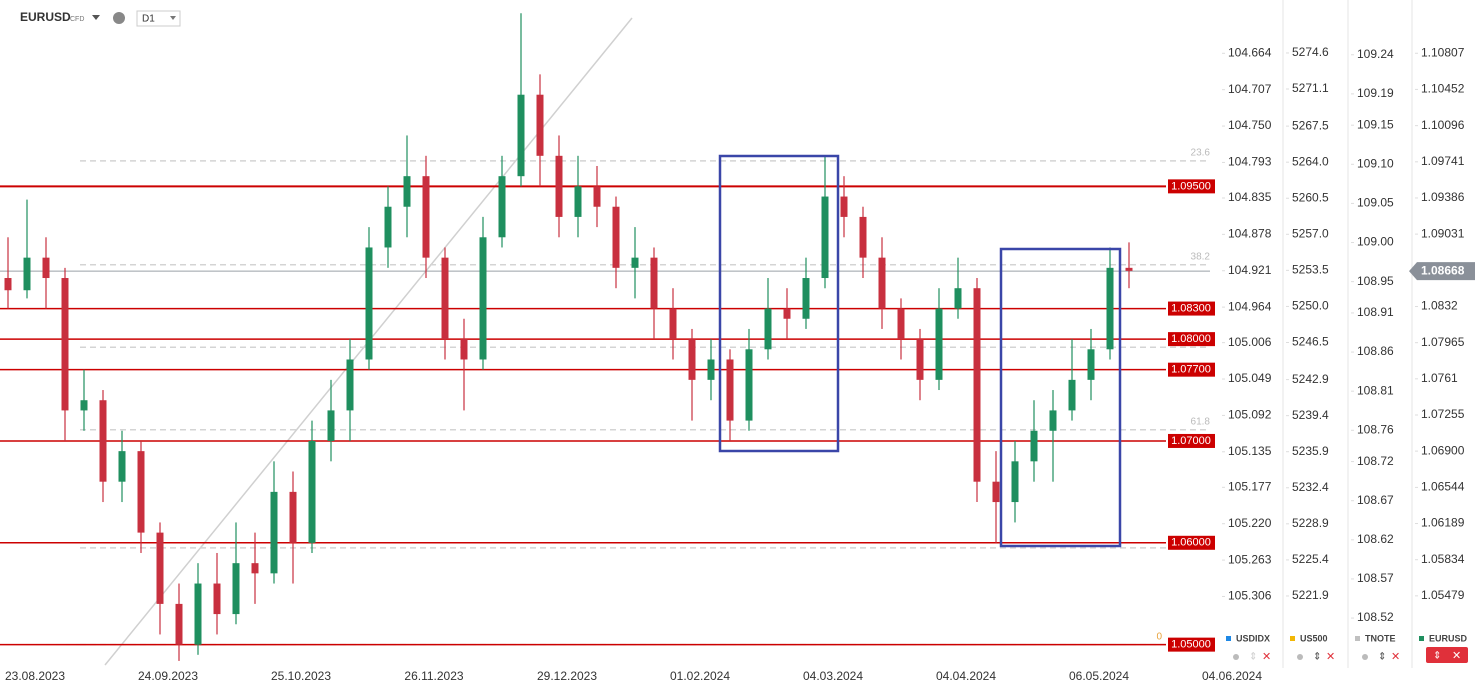  What do you see at coordinates (1375, 203) in the screenshot?
I see `y-tick-label: 109.05` at bounding box center [1375, 203].